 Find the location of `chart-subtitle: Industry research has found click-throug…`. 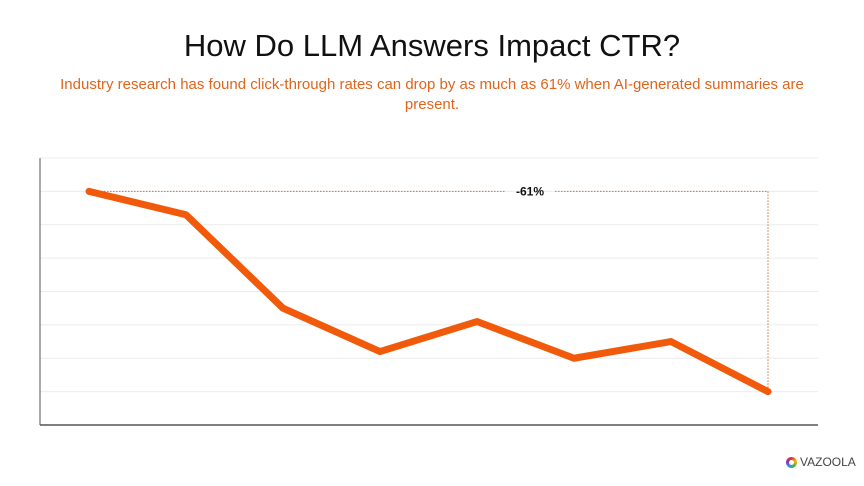

chart-subtitle: Industry research has found click-throug… is located at coordinates (432, 94).